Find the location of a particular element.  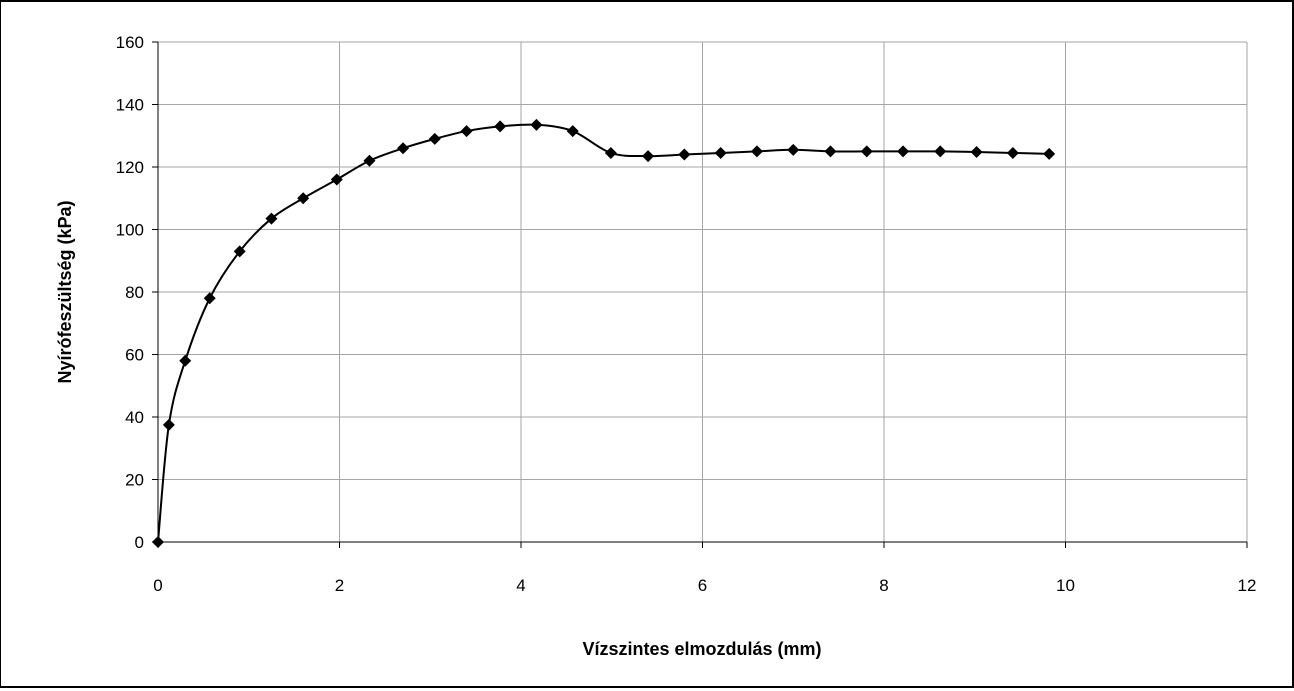

x-tick-label: 6 is located at coordinates (702, 585).